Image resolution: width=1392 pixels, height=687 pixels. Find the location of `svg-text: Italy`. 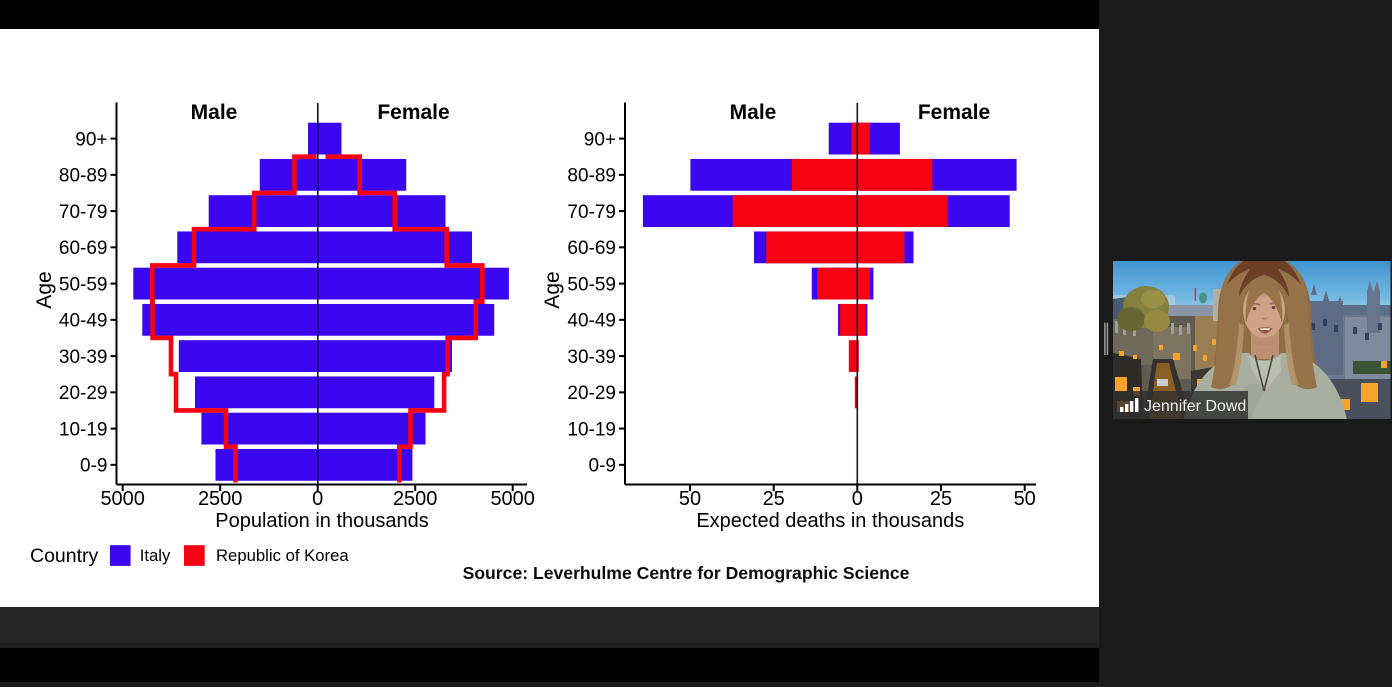

svg-text: Italy is located at coordinates (155, 555).